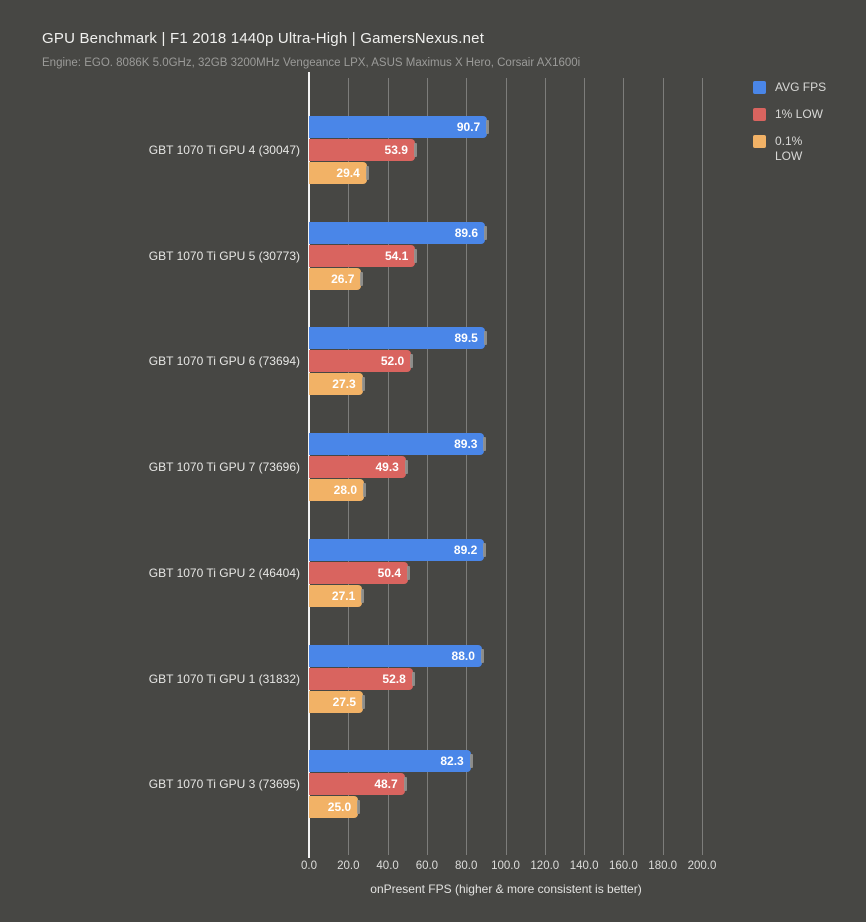  What do you see at coordinates (466, 232) in the screenshot?
I see `bar-value-label: 89.6` at bounding box center [466, 232].